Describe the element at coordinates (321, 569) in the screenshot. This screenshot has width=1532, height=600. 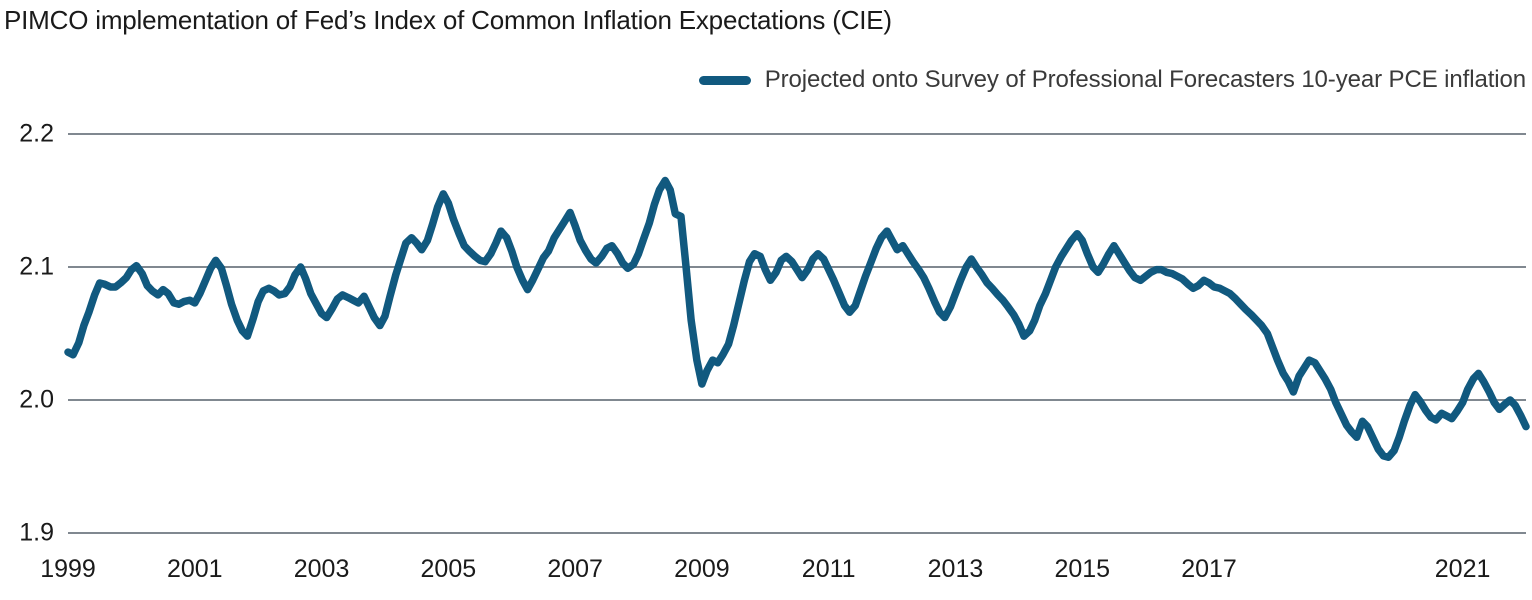
I see `x-axis-tick-label: 2003` at that location.